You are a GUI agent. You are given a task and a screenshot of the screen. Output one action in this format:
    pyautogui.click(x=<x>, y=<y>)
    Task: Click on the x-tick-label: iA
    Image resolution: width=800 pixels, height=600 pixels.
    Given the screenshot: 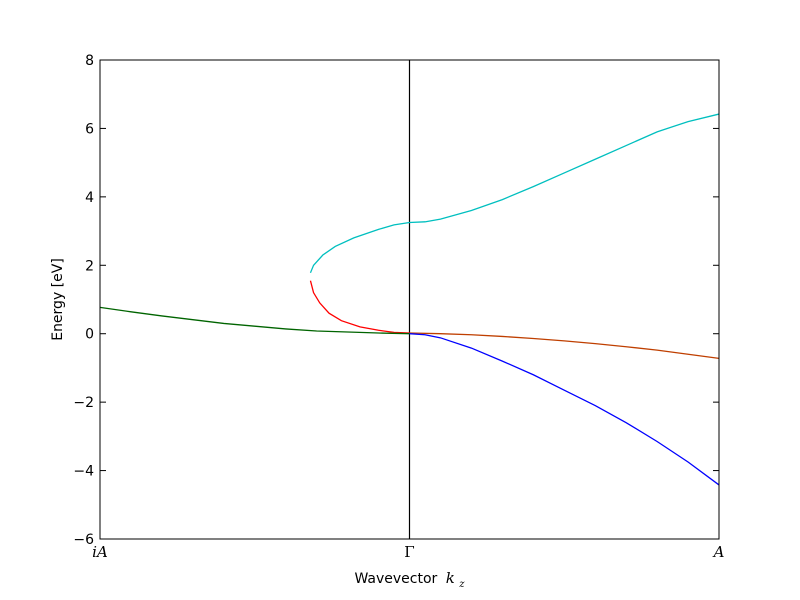 What is the action you would take?
    pyautogui.click(x=100, y=552)
    